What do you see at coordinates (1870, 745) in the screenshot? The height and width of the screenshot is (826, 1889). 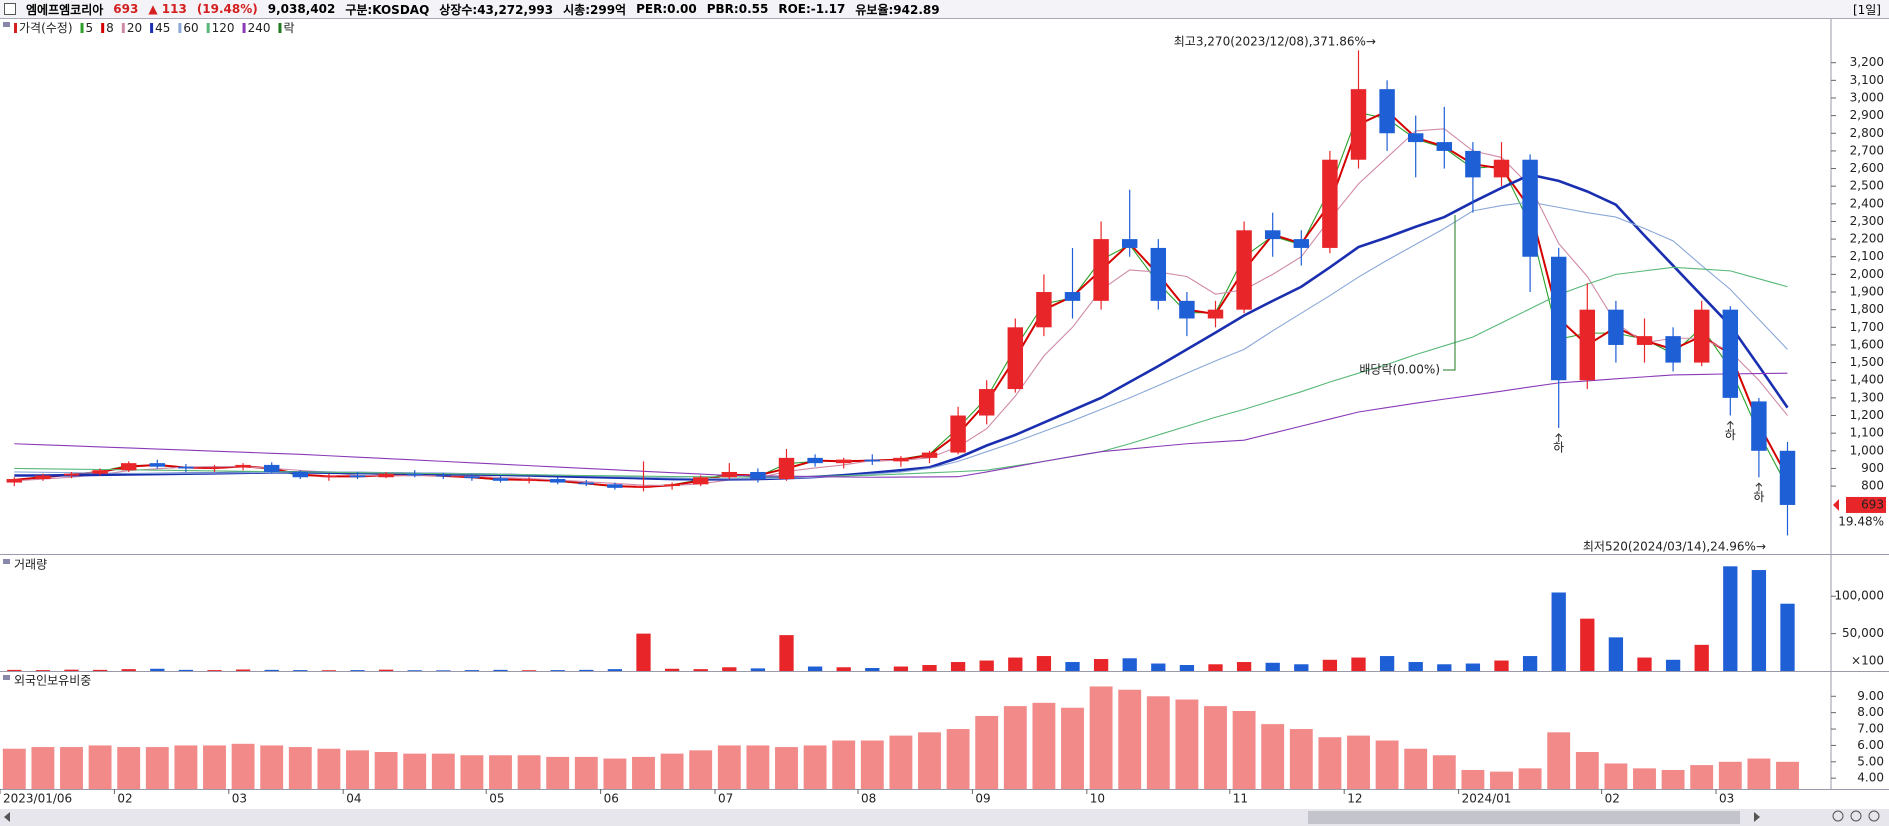 I see `y-tick-label: 6.00` at bounding box center [1870, 745].